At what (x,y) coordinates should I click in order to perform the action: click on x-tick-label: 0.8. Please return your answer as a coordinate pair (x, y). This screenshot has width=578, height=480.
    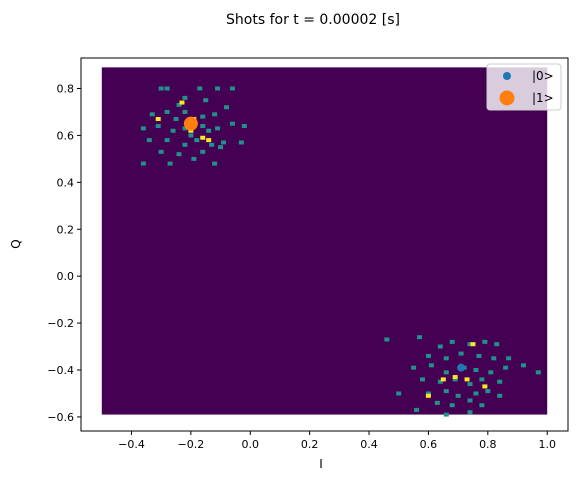
    Looking at the image, I should click on (488, 444).